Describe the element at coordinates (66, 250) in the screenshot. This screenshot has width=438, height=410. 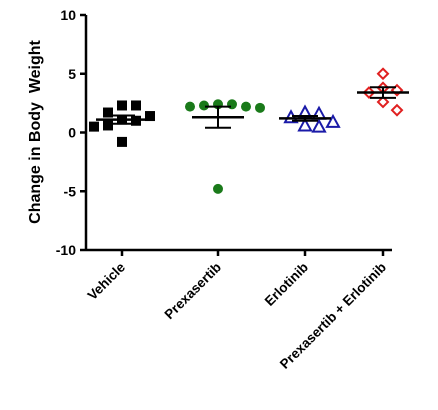
I see `y-tick-label: -10` at that location.